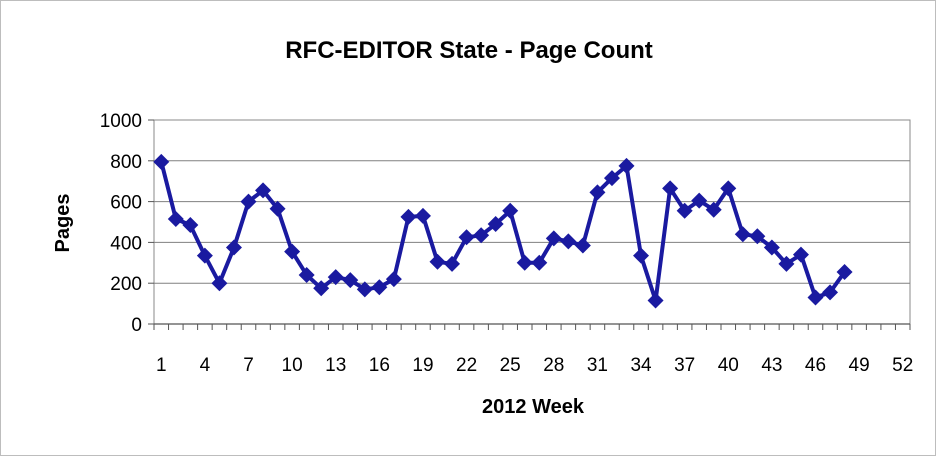  What do you see at coordinates (379, 365) in the screenshot?
I see `x-tick-label: 16` at bounding box center [379, 365].